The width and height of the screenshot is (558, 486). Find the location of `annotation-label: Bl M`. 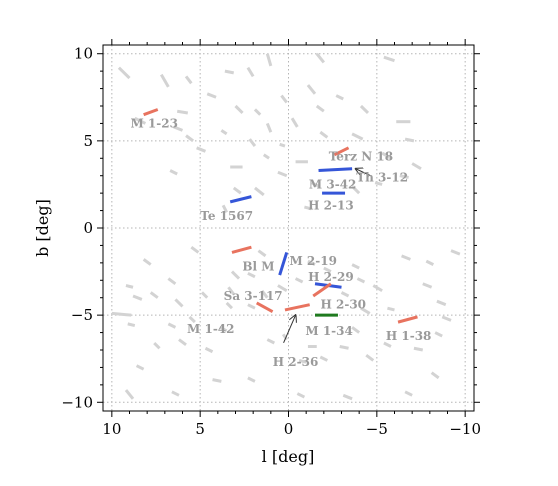

annotation-label: Bl M is located at coordinates (258, 266).